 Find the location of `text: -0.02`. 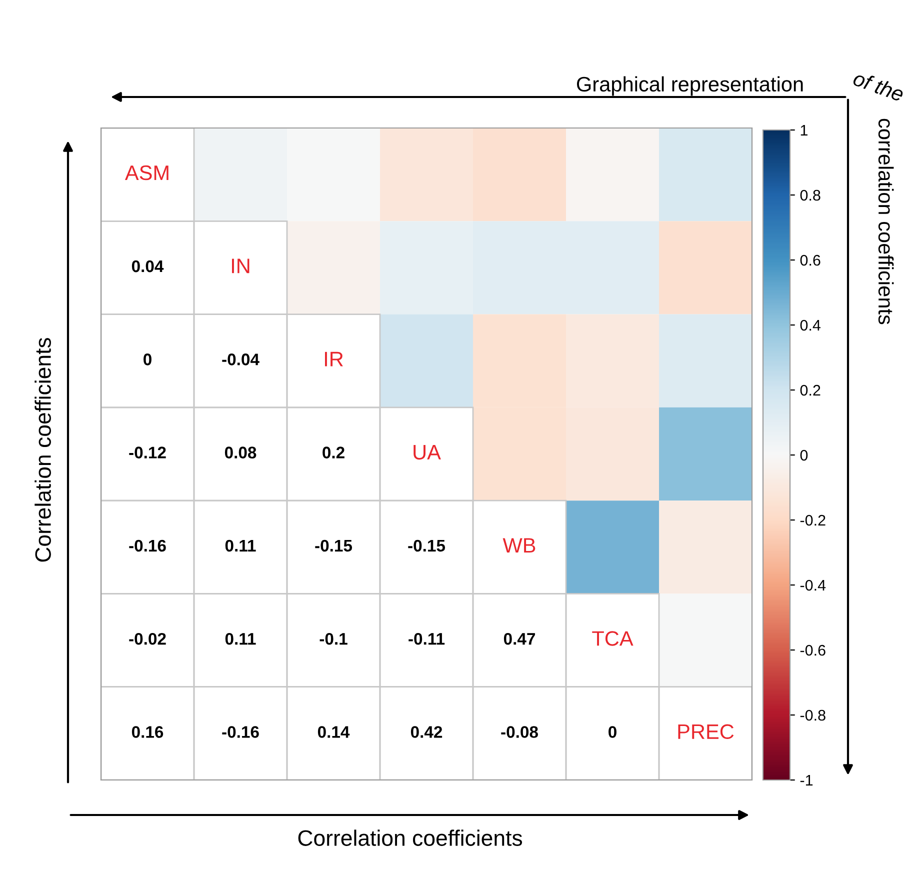

text: -0.02 is located at coordinates (147, 638).